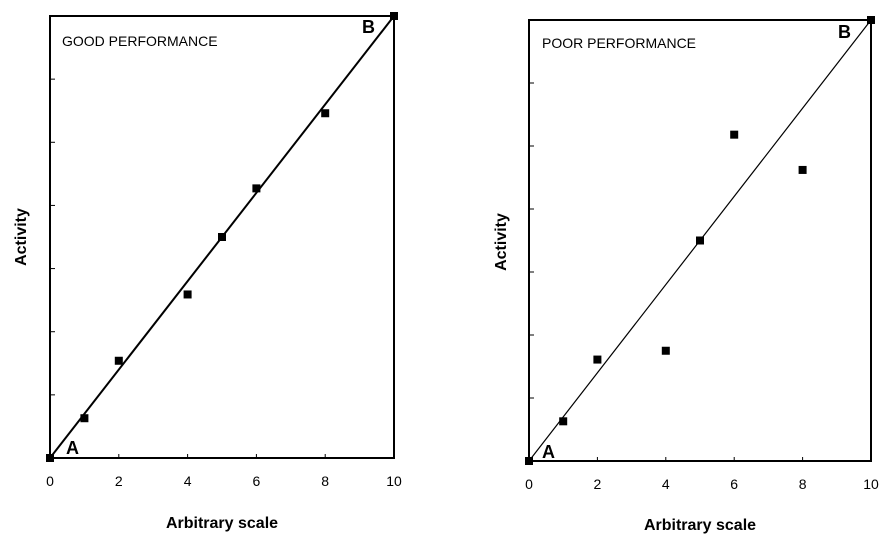 This screenshot has height=535, width=882. I want to click on chart-title: GOOD PERFORMANCE, so click(140, 41).